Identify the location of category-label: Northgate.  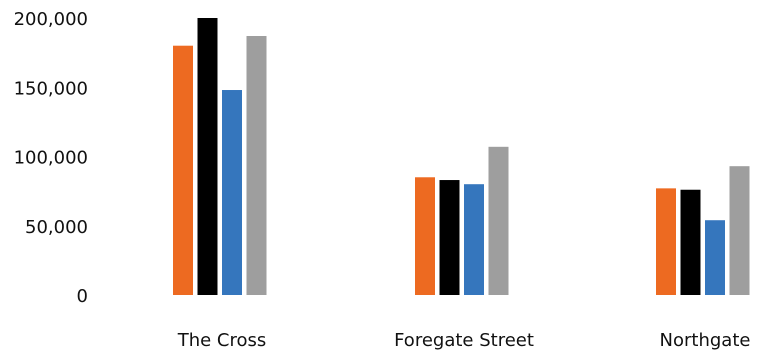
(705, 340).